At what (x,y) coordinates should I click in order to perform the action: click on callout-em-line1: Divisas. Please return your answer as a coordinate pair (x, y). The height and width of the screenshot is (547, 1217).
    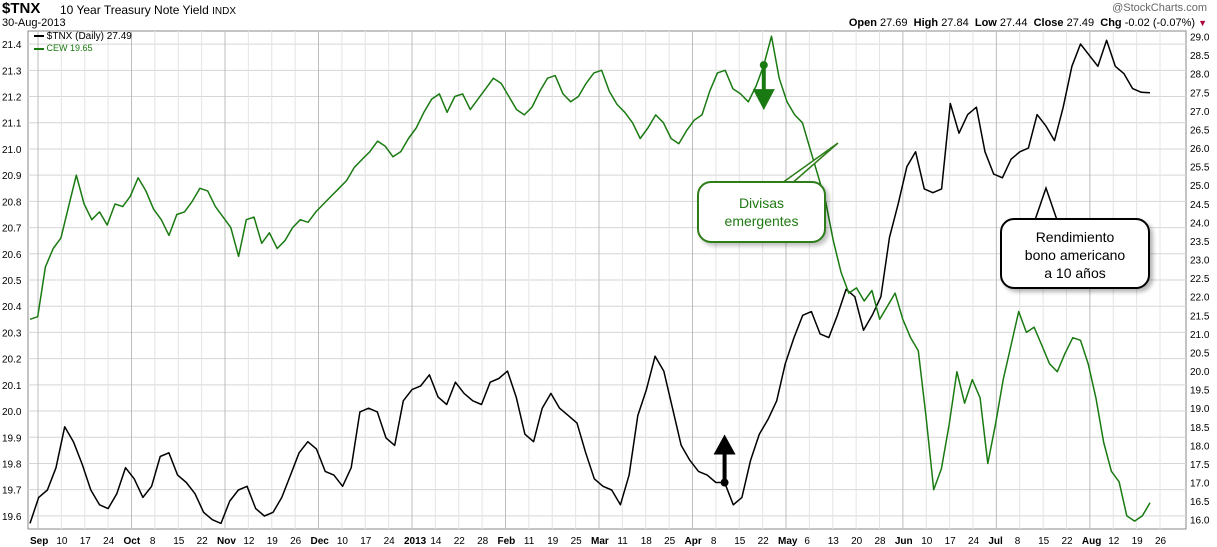
    Looking at the image, I should click on (761, 203).